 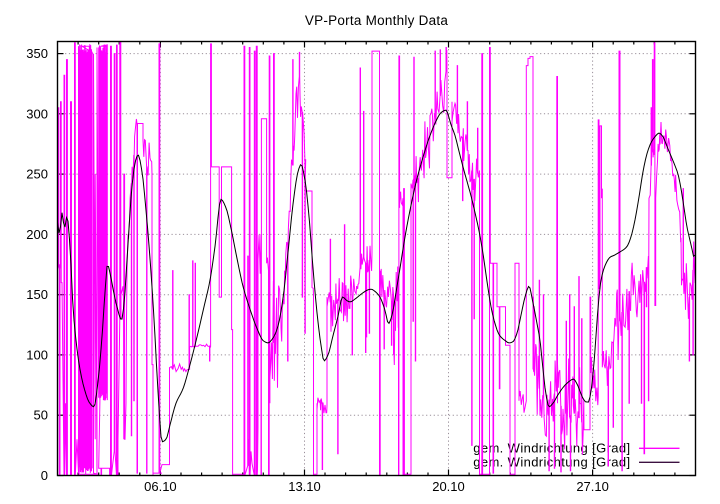 I want to click on svg-text: VP-Porta Monthly Data, so click(x=377, y=20).